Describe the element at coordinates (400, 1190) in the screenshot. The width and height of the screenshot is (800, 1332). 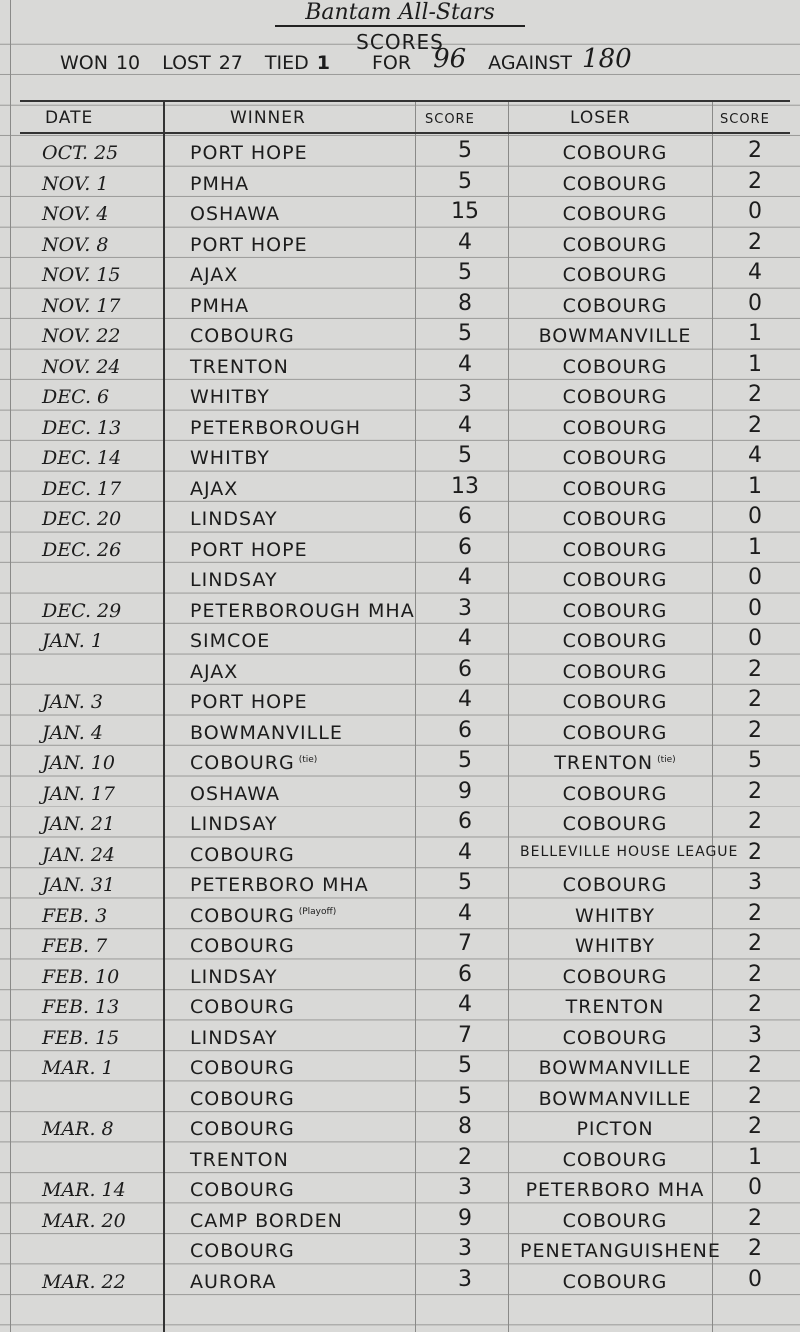
I see `table-row: MAR. 14 COBOURG 3 PETERBORO MHA 0` at that location.